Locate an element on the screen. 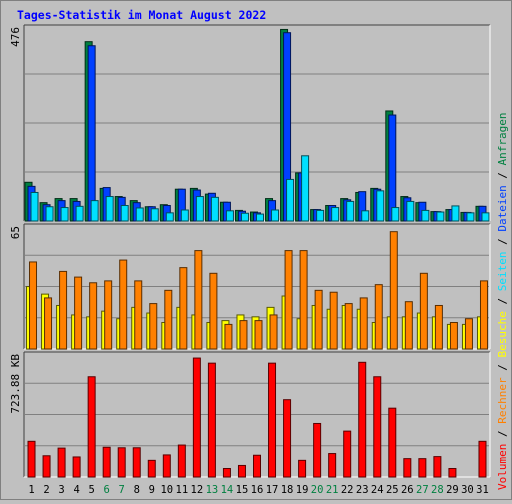  y-axis-max-label: 723.88 KB is located at coordinates (15, 384).